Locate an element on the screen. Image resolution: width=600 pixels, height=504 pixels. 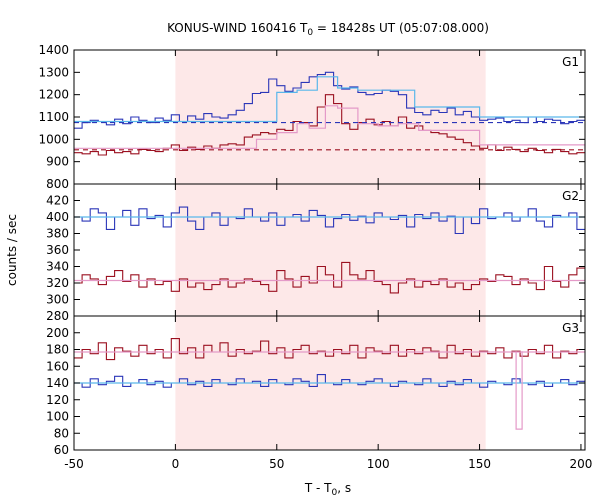
y-tick-label: 60 is located at coordinates (61, 450).